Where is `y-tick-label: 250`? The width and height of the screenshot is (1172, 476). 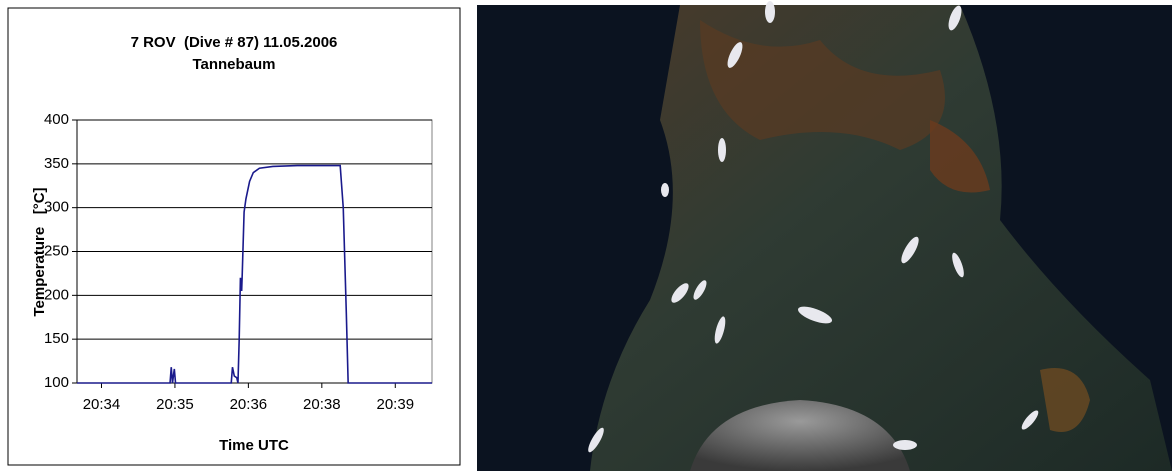 y-tick-label: 250 is located at coordinates (56, 250).